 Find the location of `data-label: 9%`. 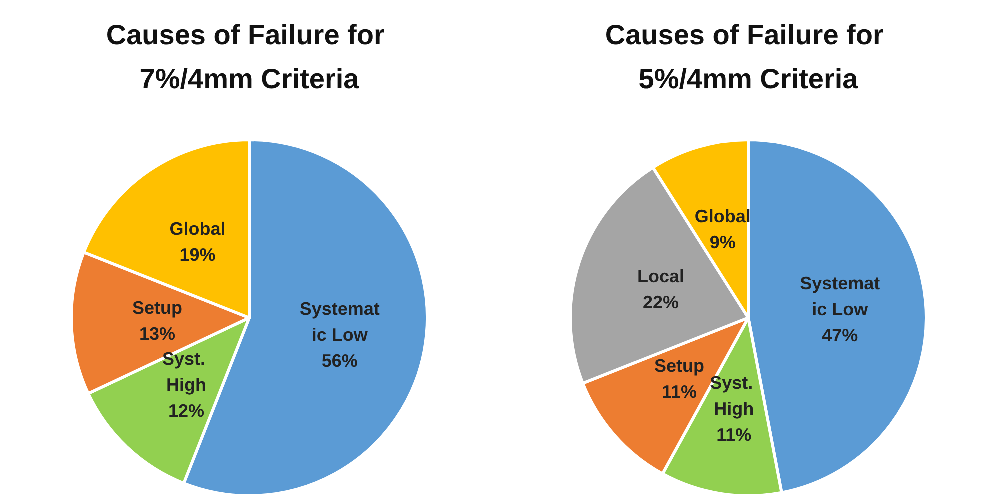

data-label: 9% is located at coordinates (723, 242).